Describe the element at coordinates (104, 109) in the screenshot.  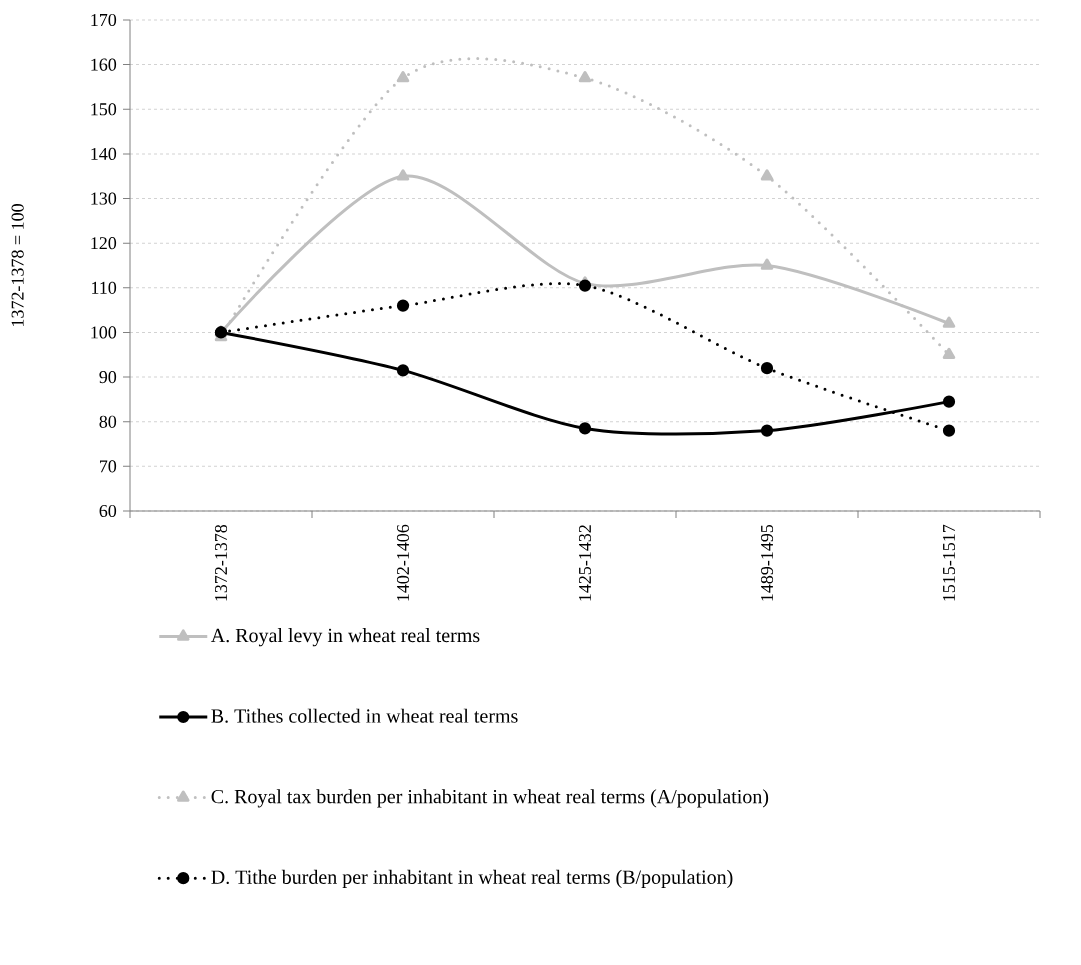
I see `y-tick-label: 150` at that location.